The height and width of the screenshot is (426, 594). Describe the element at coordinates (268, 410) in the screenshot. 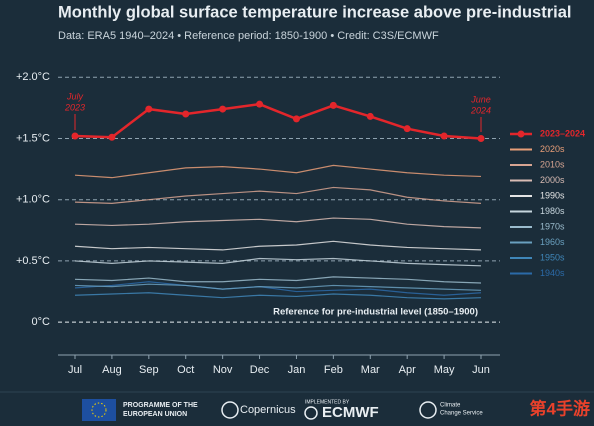

I see `footer-text: Copernicus` at that location.